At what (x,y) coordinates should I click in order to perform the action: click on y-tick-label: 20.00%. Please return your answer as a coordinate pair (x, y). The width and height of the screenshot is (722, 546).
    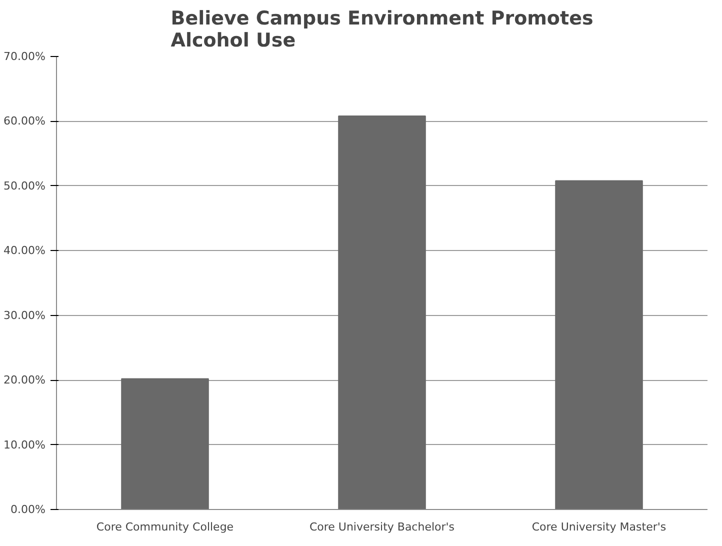
    Looking at the image, I should click on (25, 380).